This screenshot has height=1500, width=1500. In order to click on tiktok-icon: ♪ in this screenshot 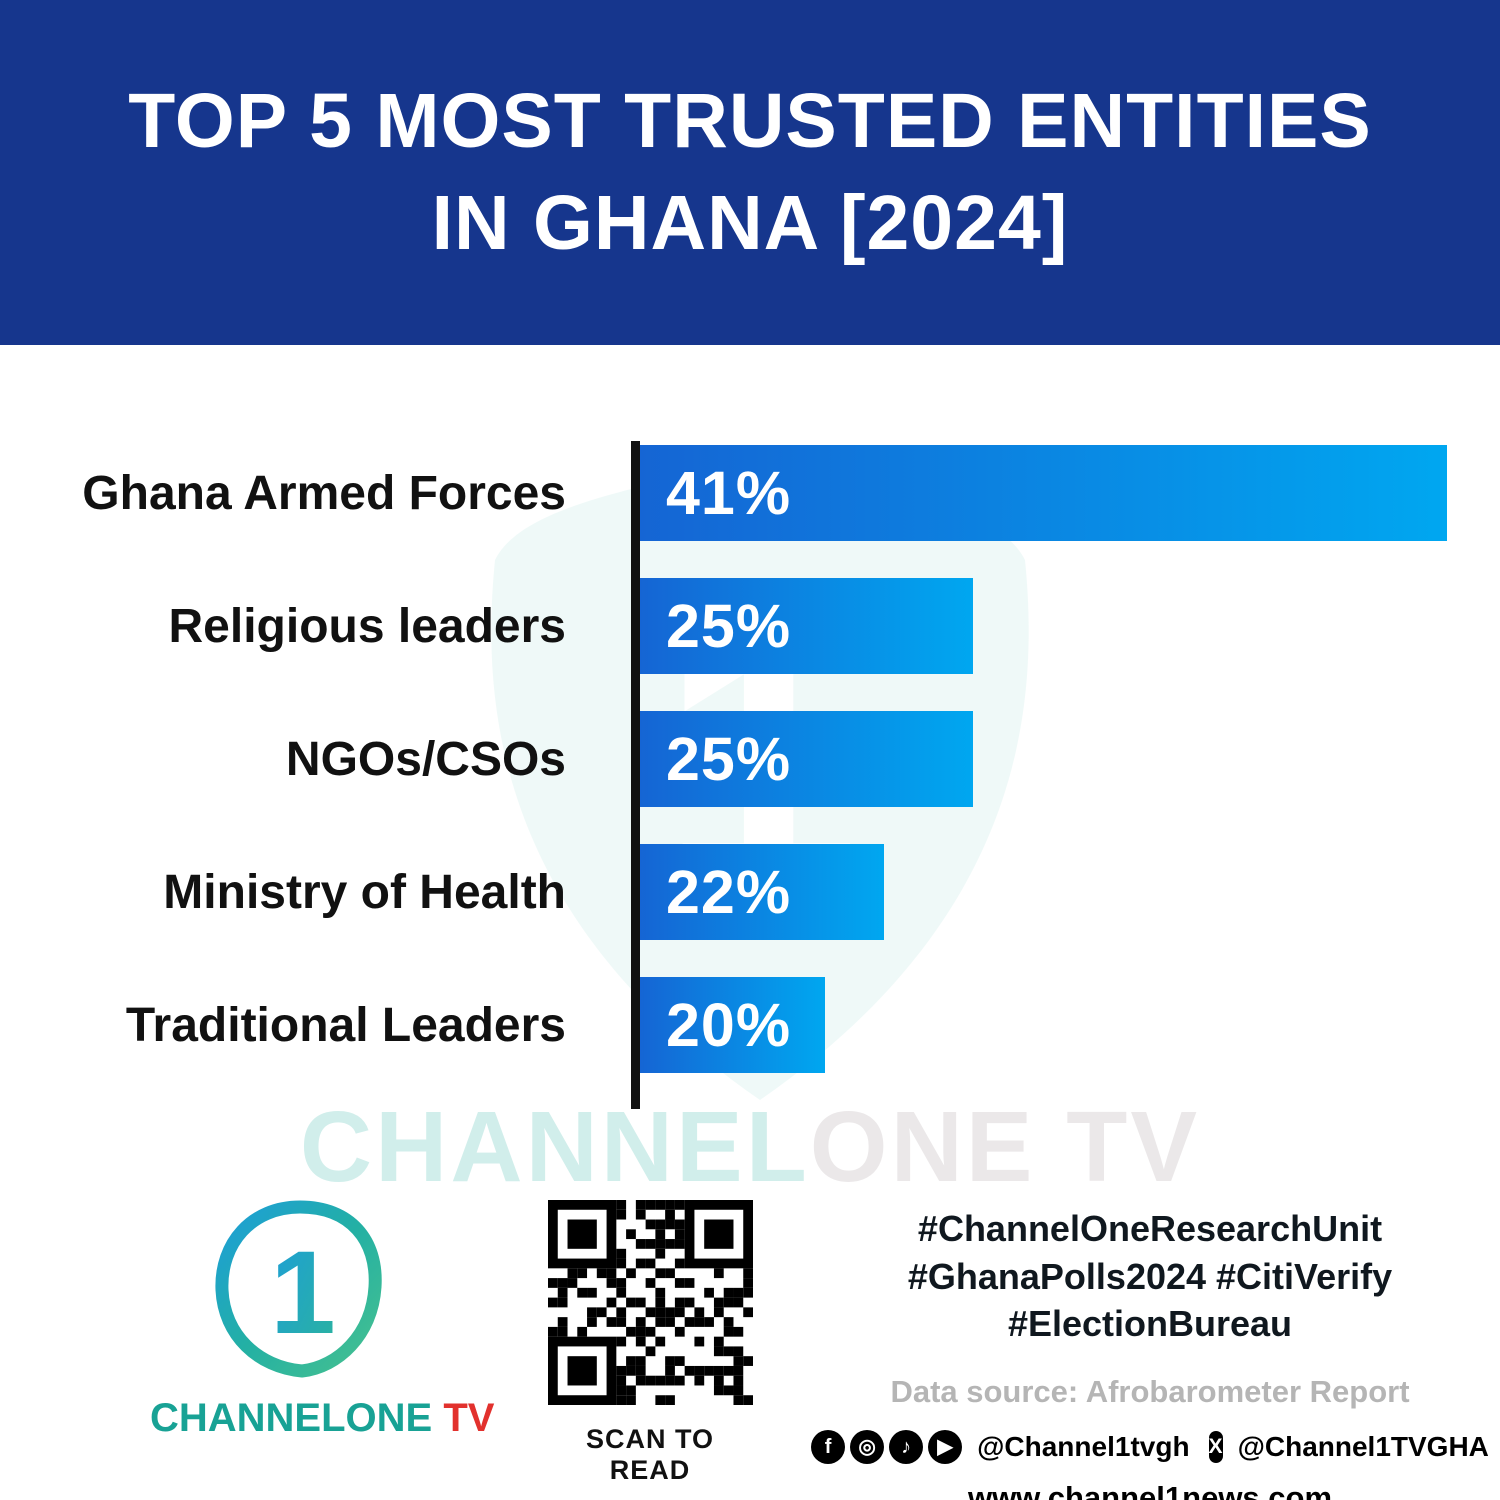, I will do `click(906, 1446)`.